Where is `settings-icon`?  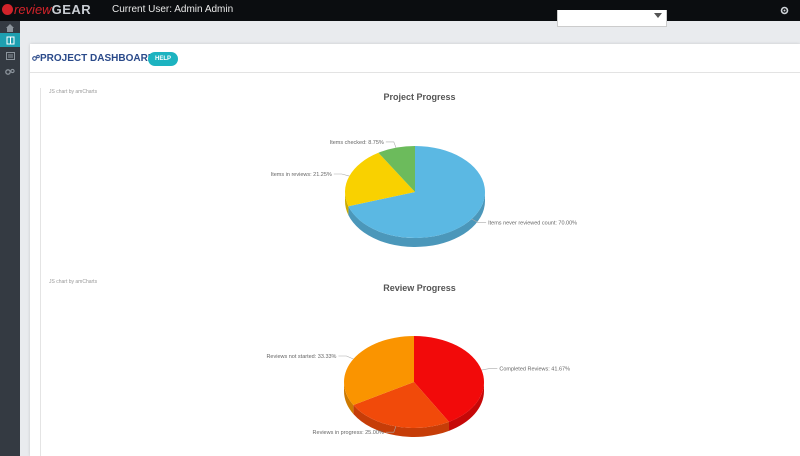 settings-icon is located at coordinates (784, 10).